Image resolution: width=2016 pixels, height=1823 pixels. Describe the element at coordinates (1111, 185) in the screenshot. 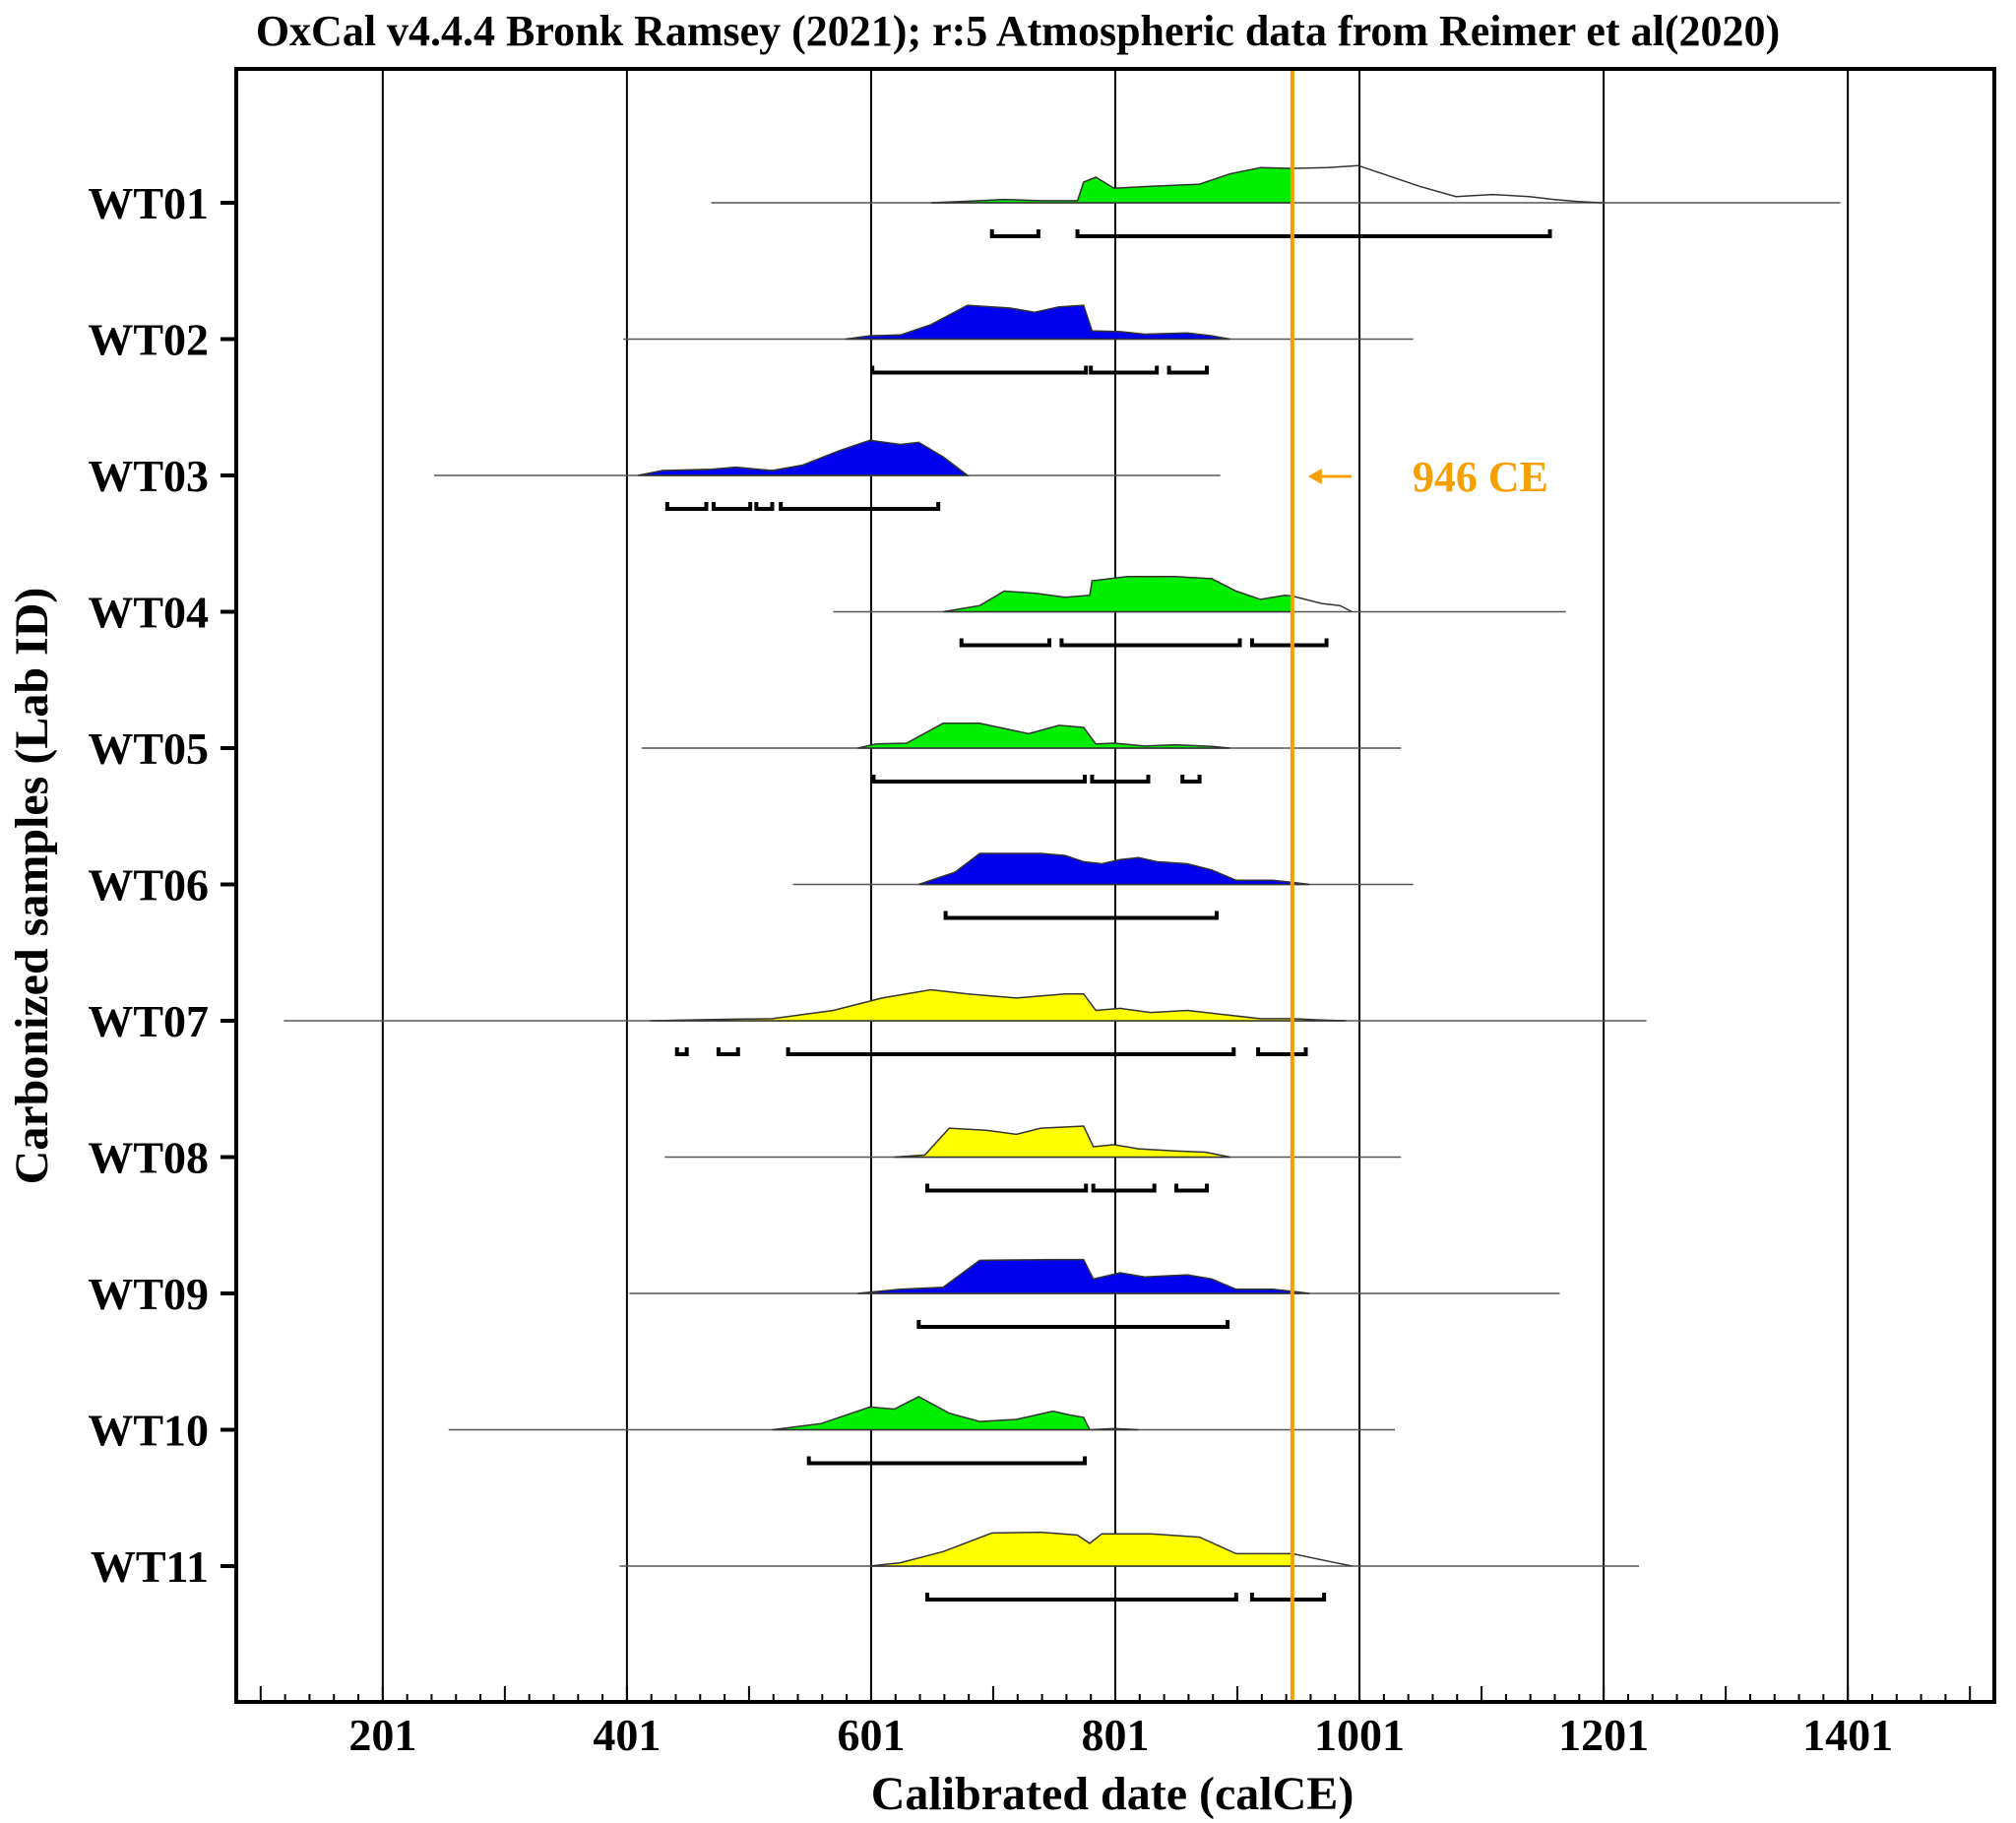

I see `density-fill-WT01` at that location.